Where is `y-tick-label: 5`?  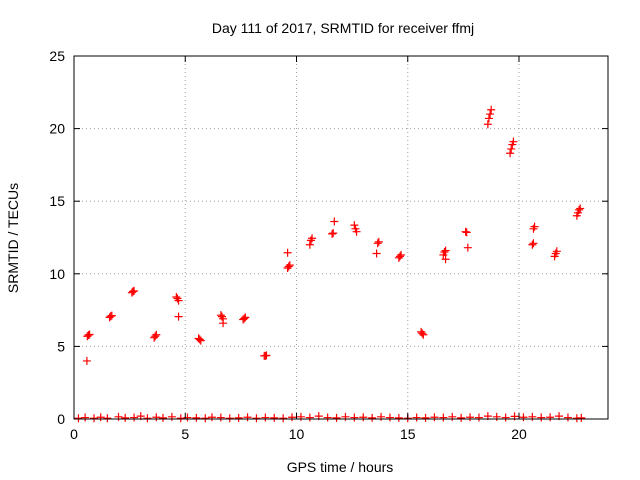
y-tick-label: 5 is located at coordinates (61, 346).